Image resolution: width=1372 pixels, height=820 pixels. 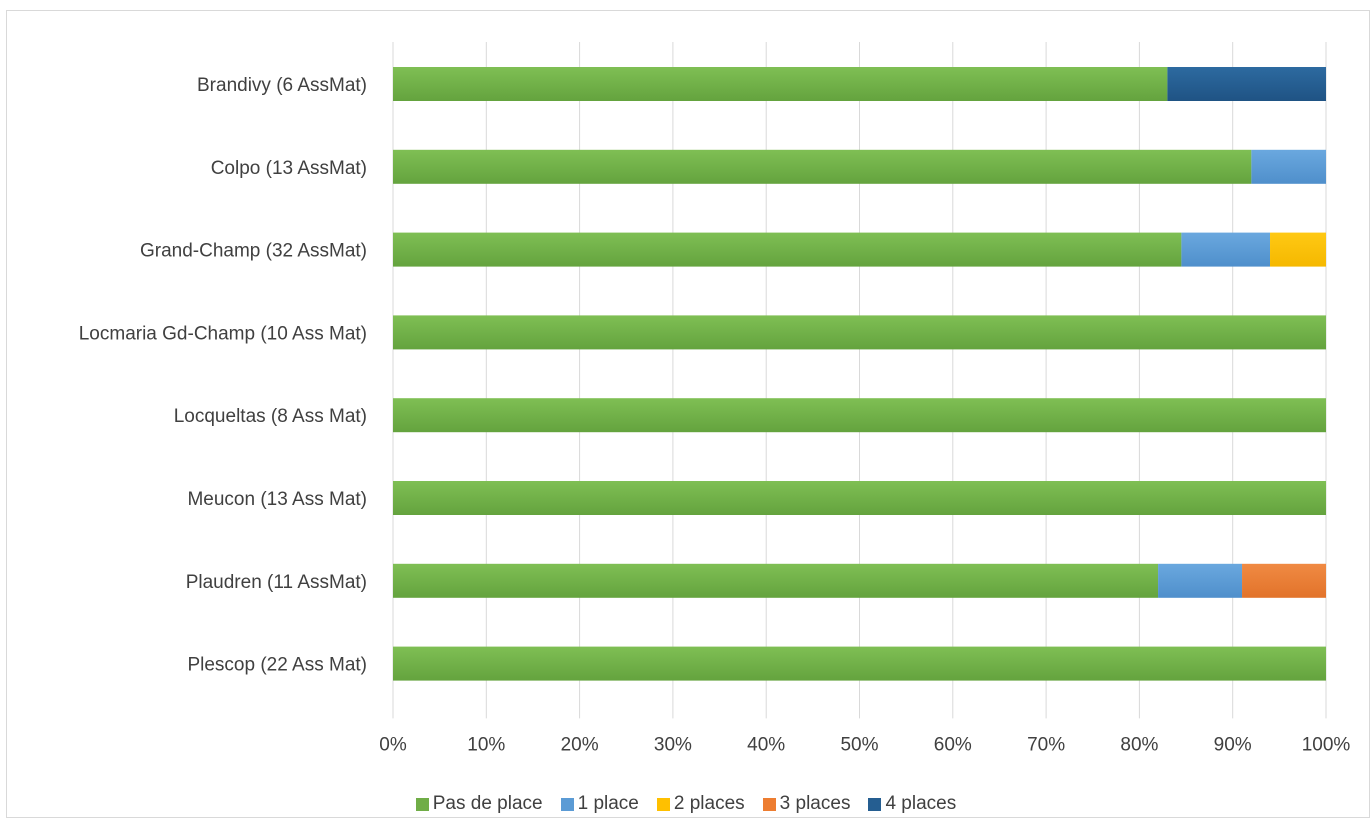 What do you see at coordinates (487, 803) in the screenshot?
I see `legend-label: Pas de place` at bounding box center [487, 803].